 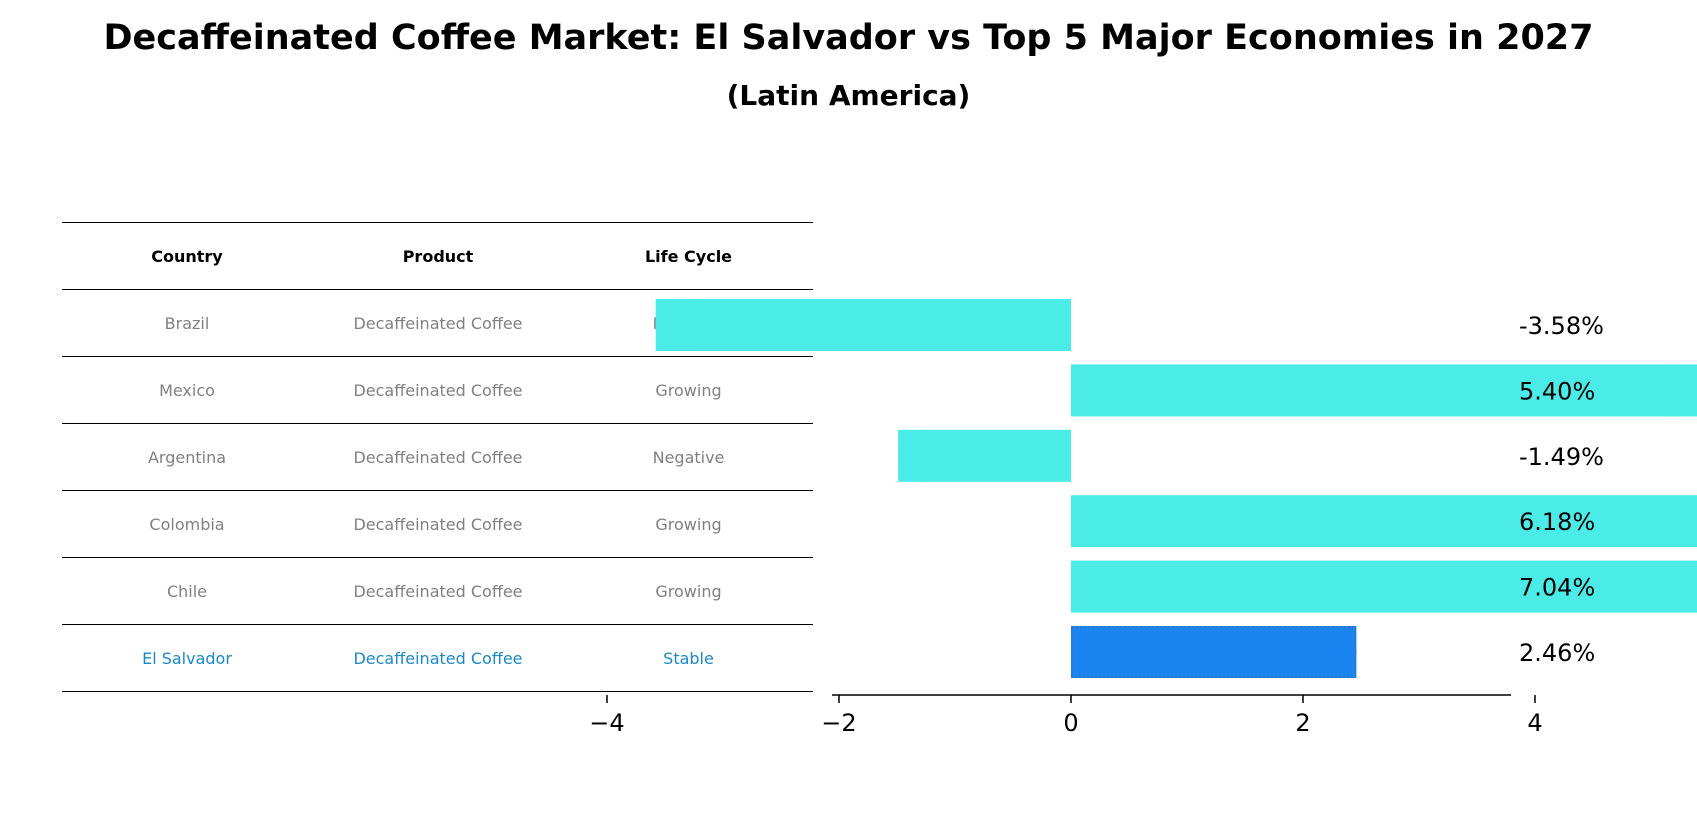 I want to click on table-header-row: Country Product Life Cycle, so click(x=437, y=255).